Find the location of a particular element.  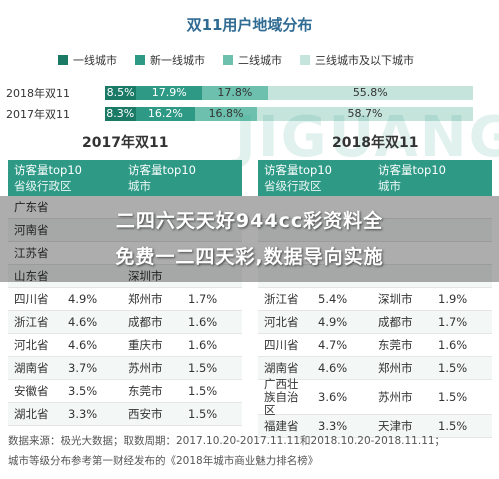

table-row: 河北省 4.6% 重庆市 1.6% is located at coordinates (125, 345).